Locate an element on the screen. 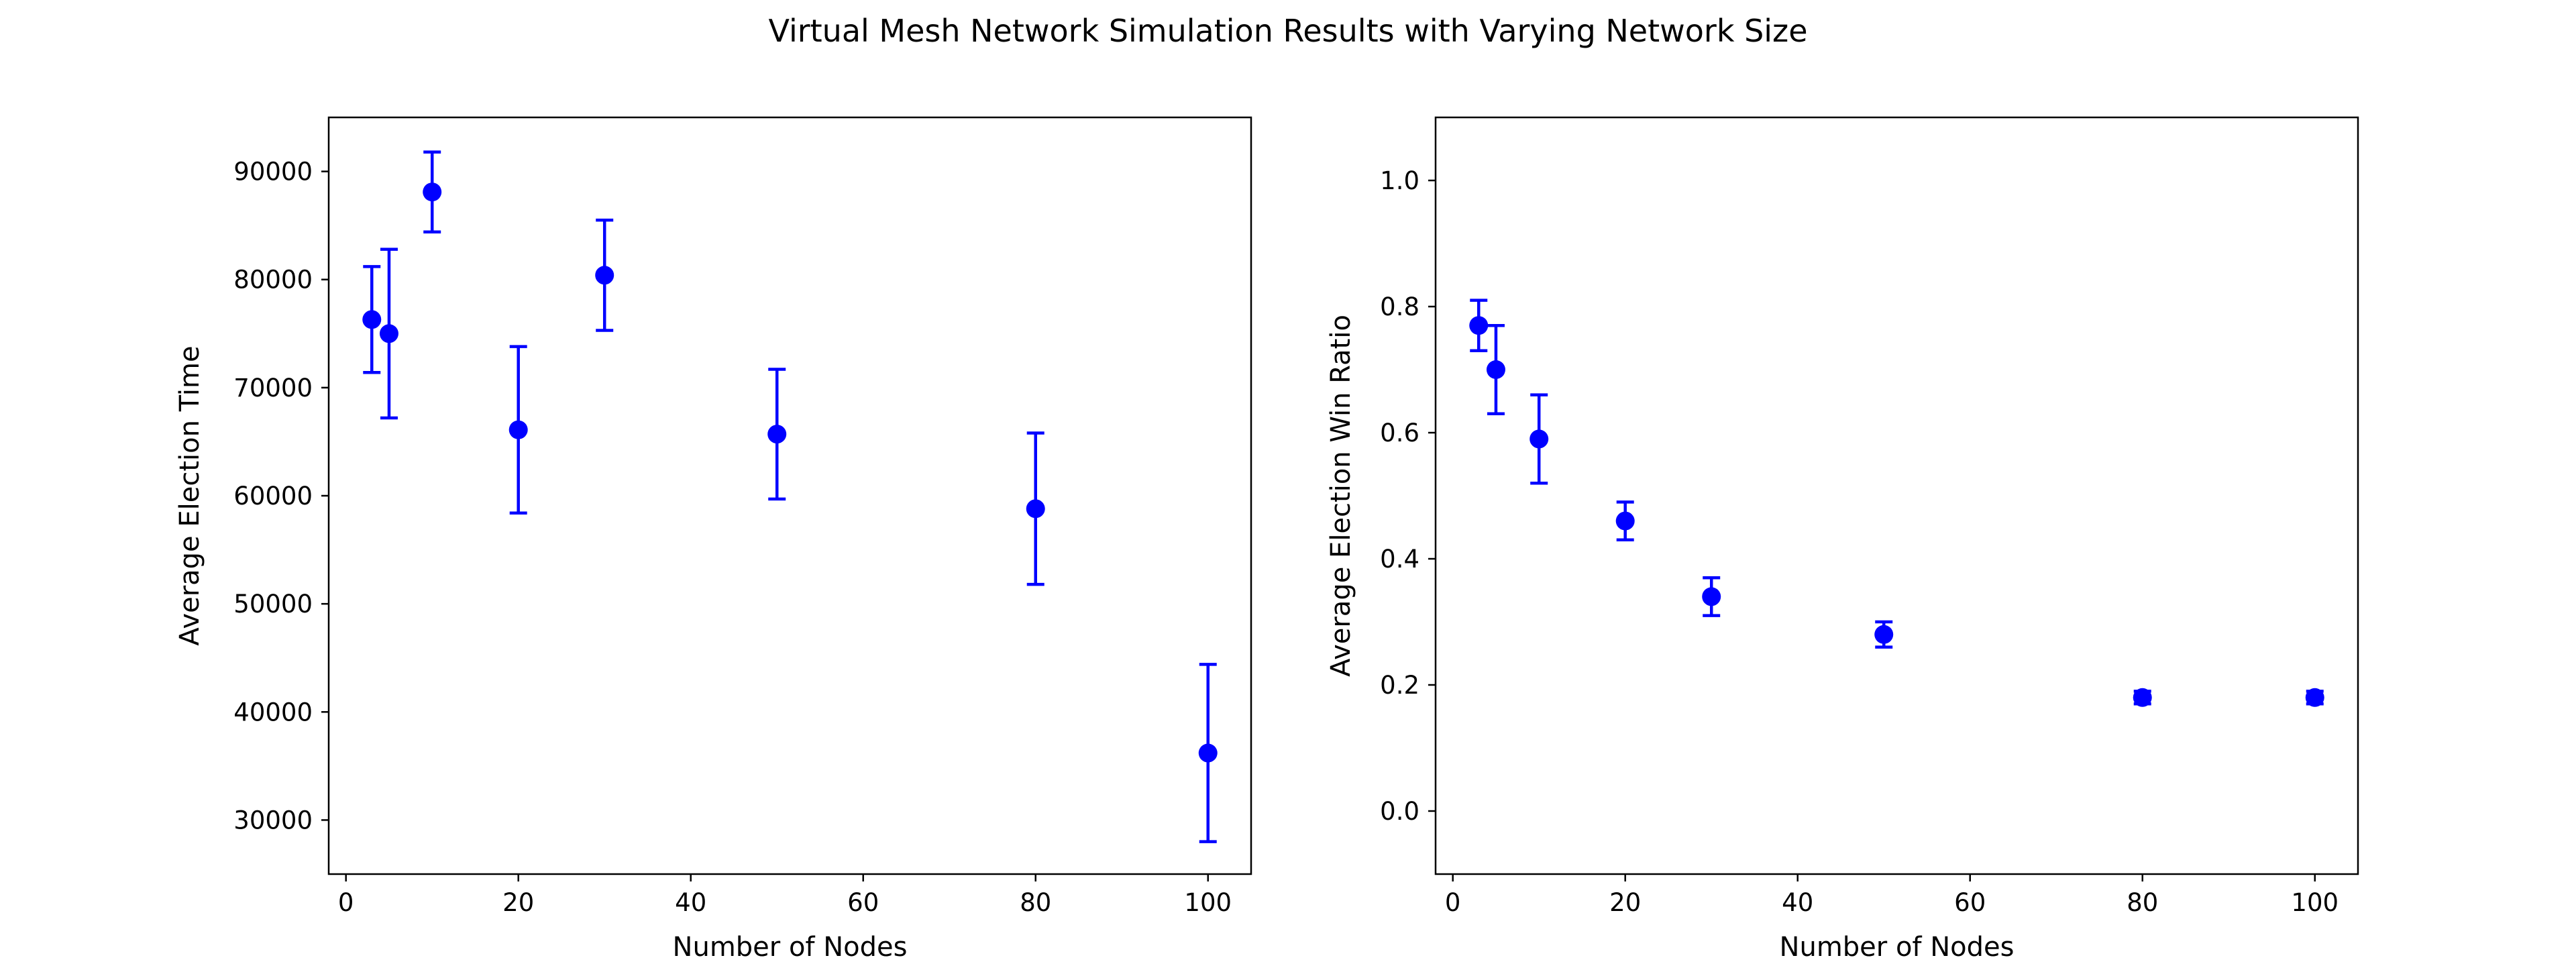  y-tick-label: 40000 is located at coordinates (273, 712).